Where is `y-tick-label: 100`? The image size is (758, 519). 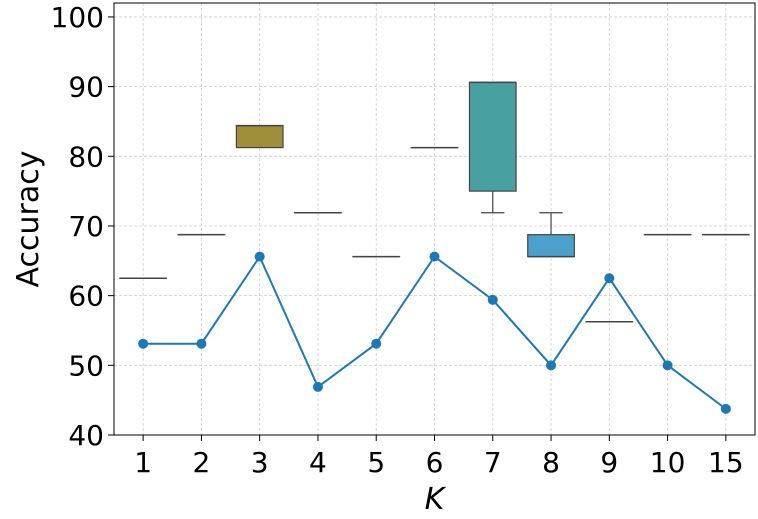 y-tick-label: 100 is located at coordinates (77, 17).